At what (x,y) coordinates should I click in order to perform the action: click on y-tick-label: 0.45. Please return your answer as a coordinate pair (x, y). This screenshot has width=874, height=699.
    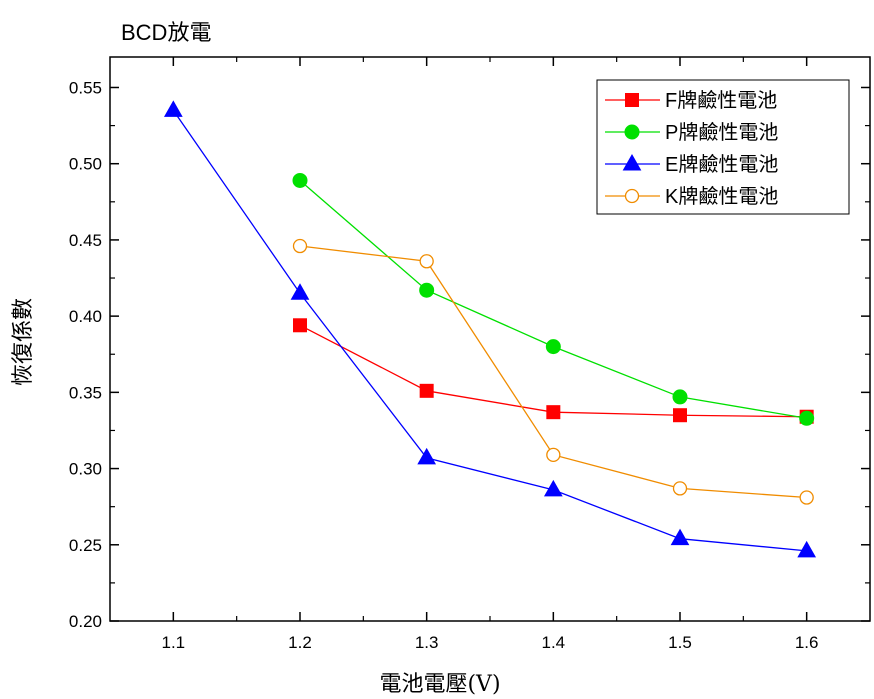
    Looking at the image, I should click on (85, 240).